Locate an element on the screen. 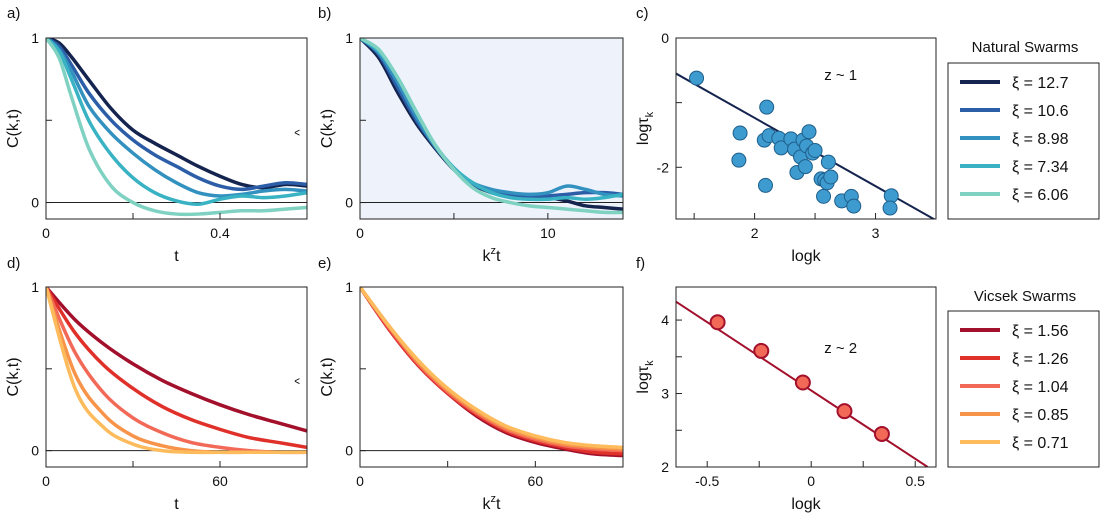 Image resolution: width=1104 pixels, height=527 pixels. panel-label: c) is located at coordinates (642, 13).